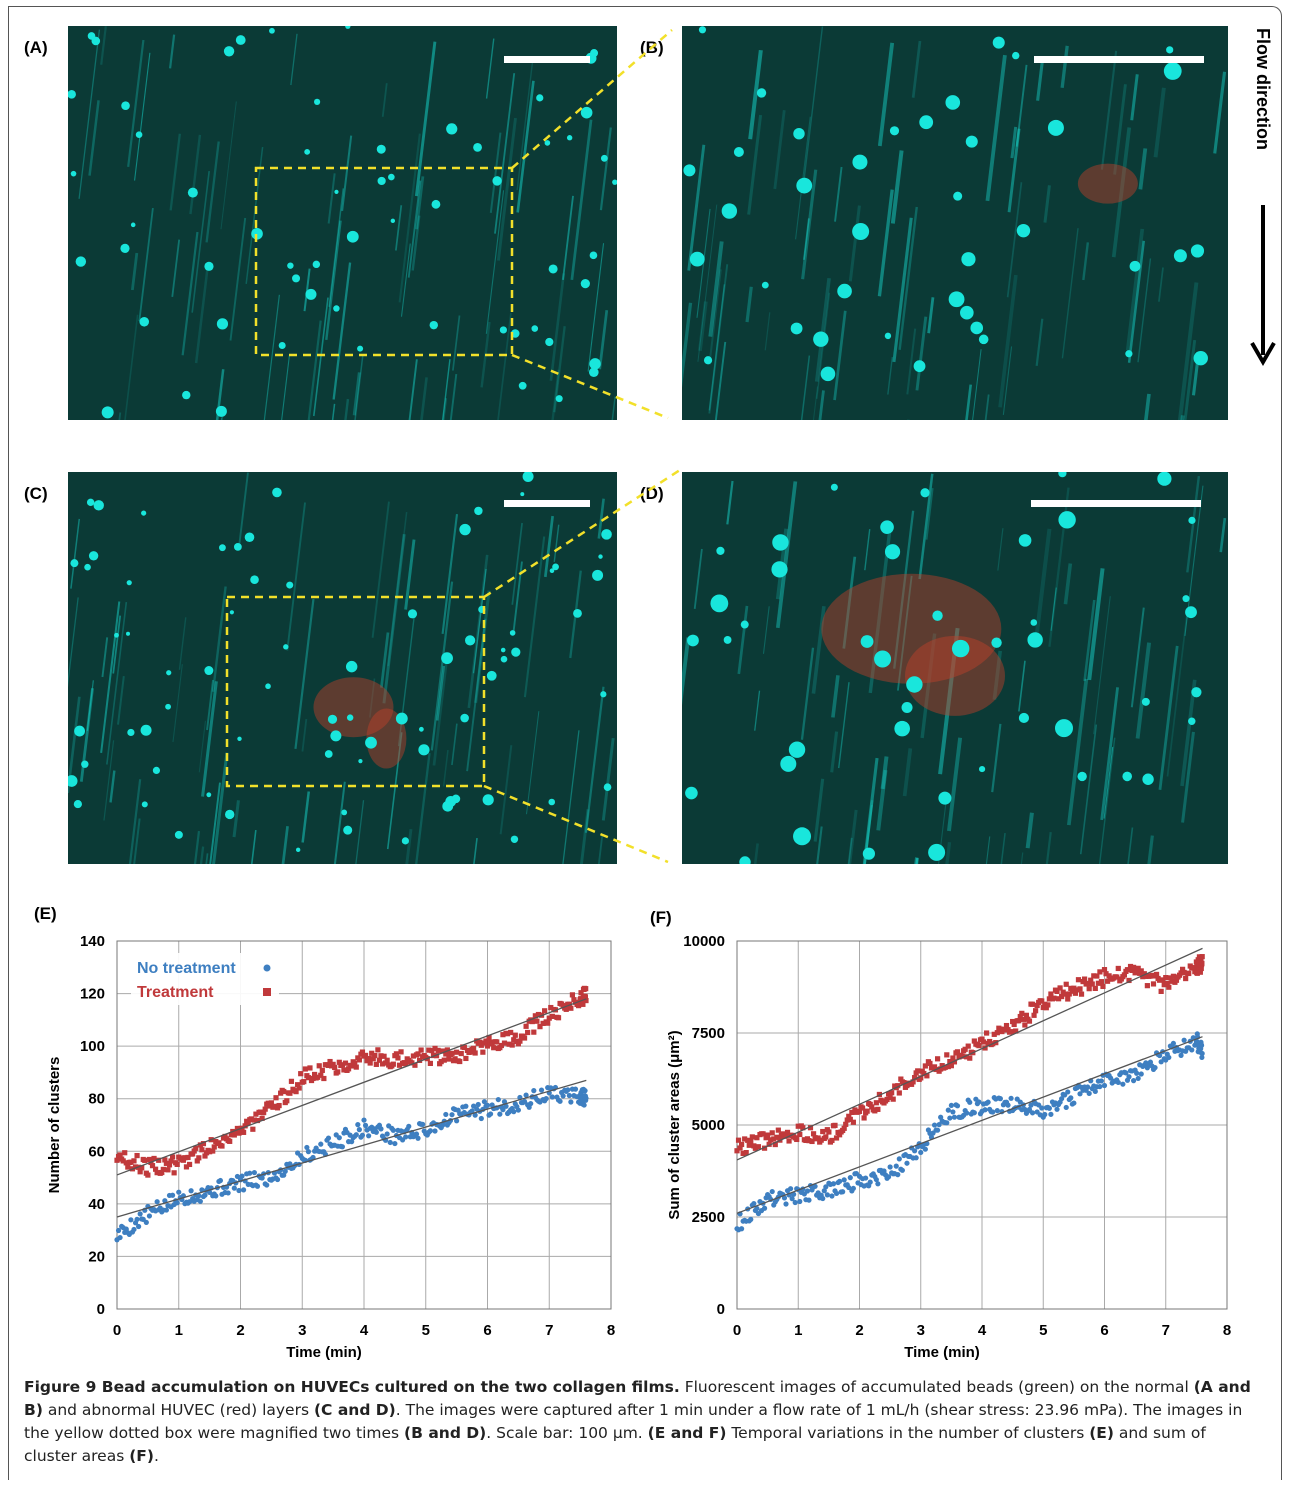 This screenshot has width=1290, height=1485. Describe the element at coordinates (955, 223) in the screenshot. I see `micrograph-b` at that location.